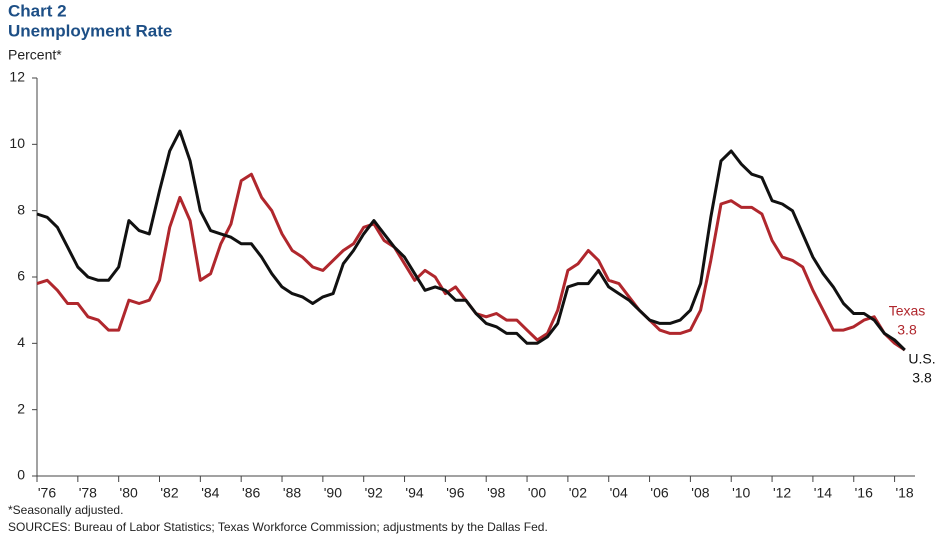  Describe the element at coordinates (700, 493) in the screenshot. I see `x-tick-label: '08` at that location.